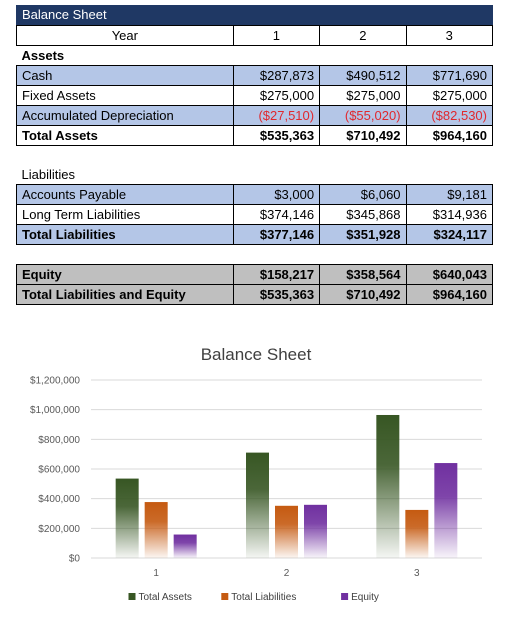 This screenshot has width=517, height=618. Describe the element at coordinates (255, 175) in the screenshot. I see `liabilities-section-row: Liabilities` at that location.